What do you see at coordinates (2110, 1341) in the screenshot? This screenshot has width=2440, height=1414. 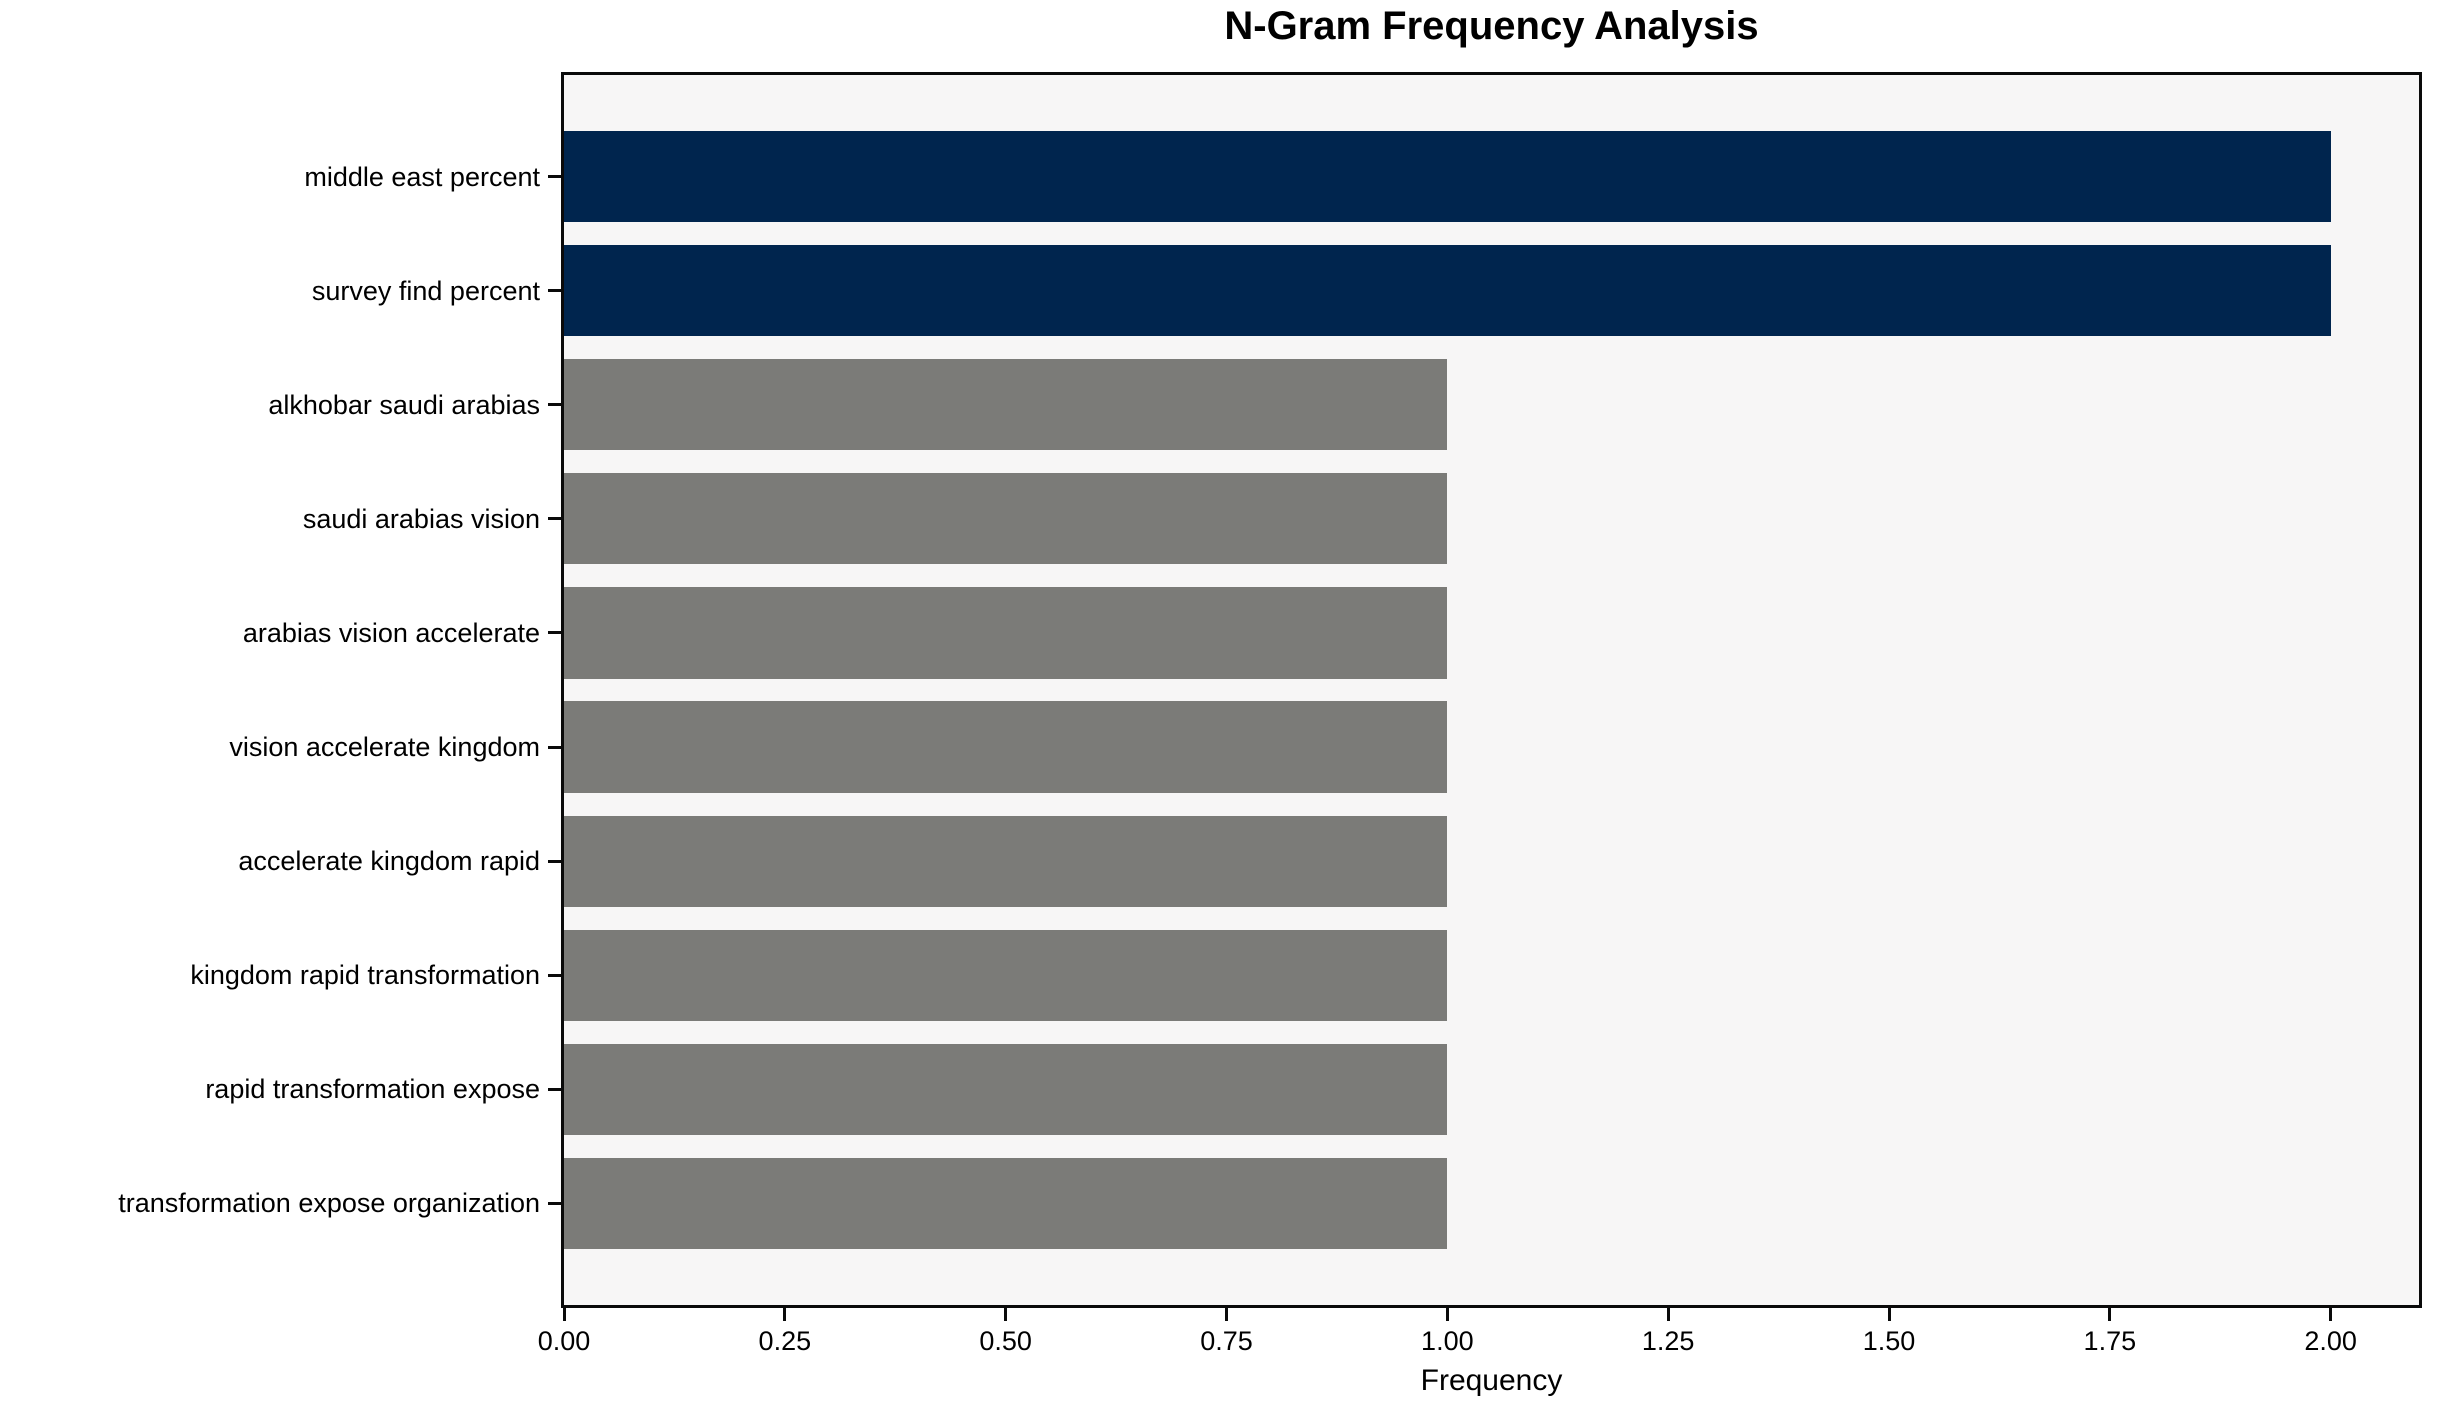 I see `x-tick-label: 1.75` at bounding box center [2110, 1341].